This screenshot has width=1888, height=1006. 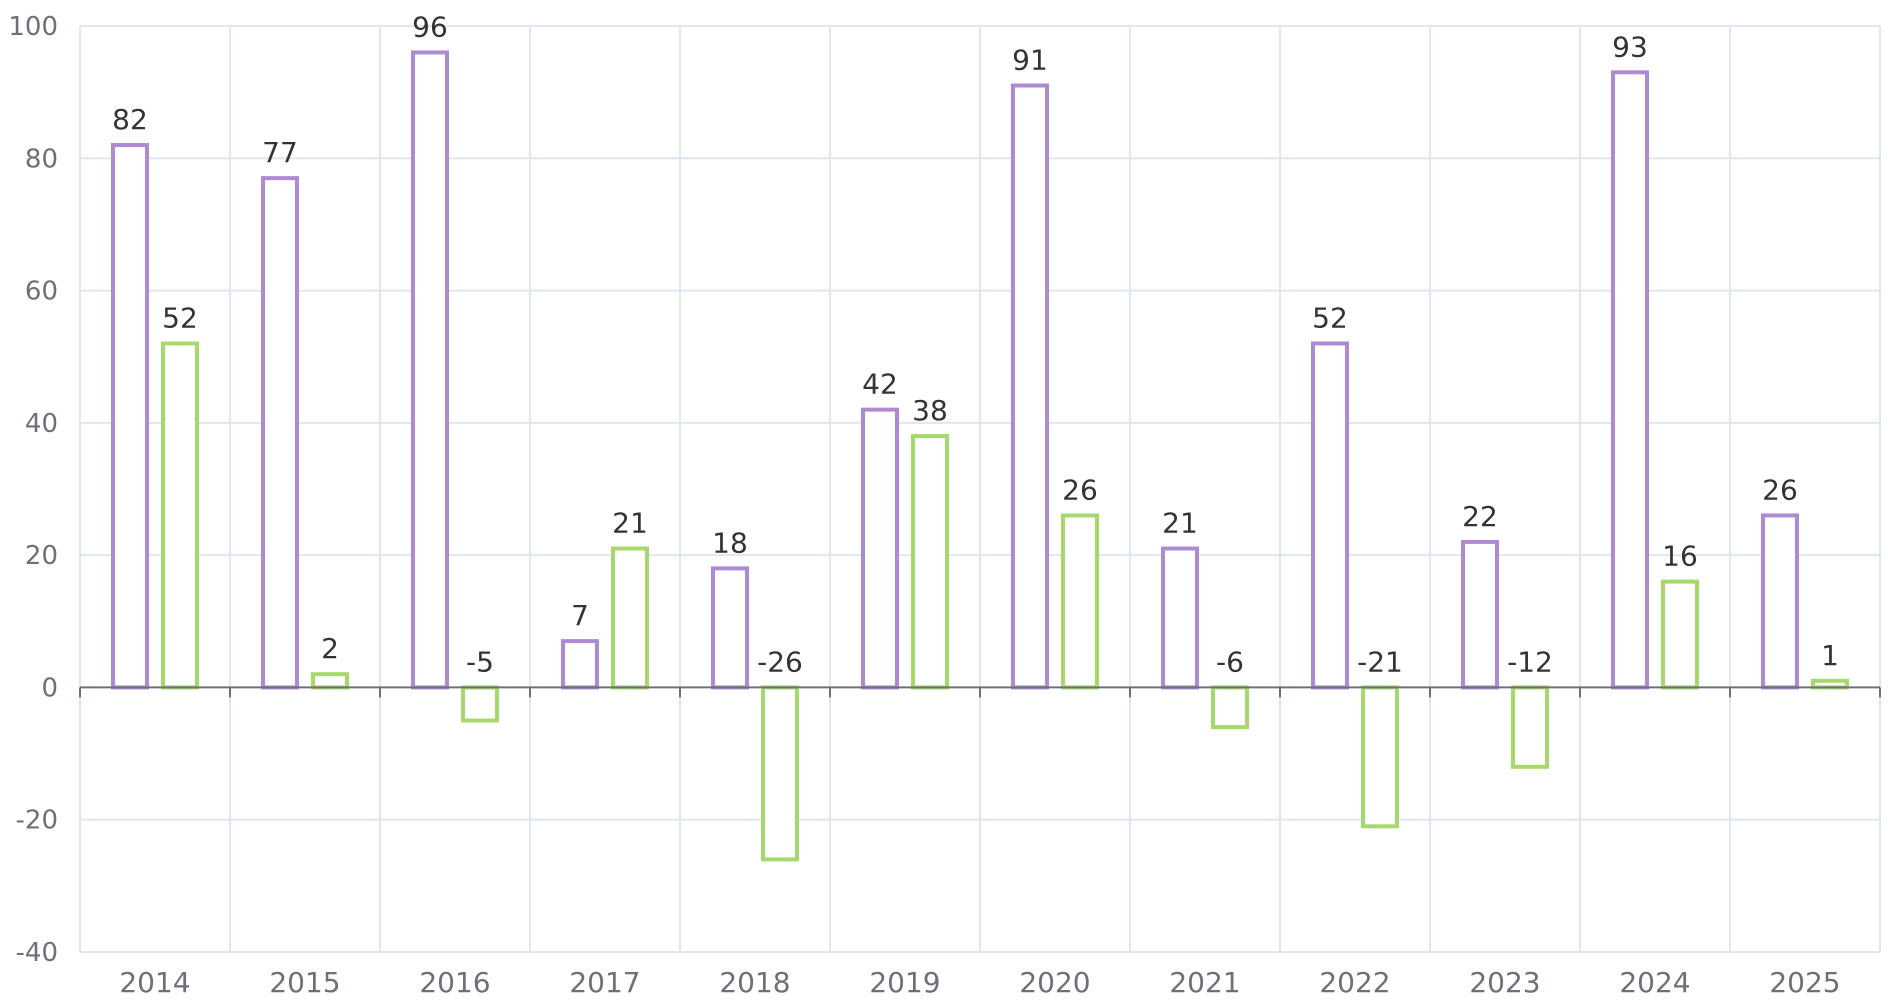 I want to click on x-tick-label: 2014, so click(x=154, y=982).